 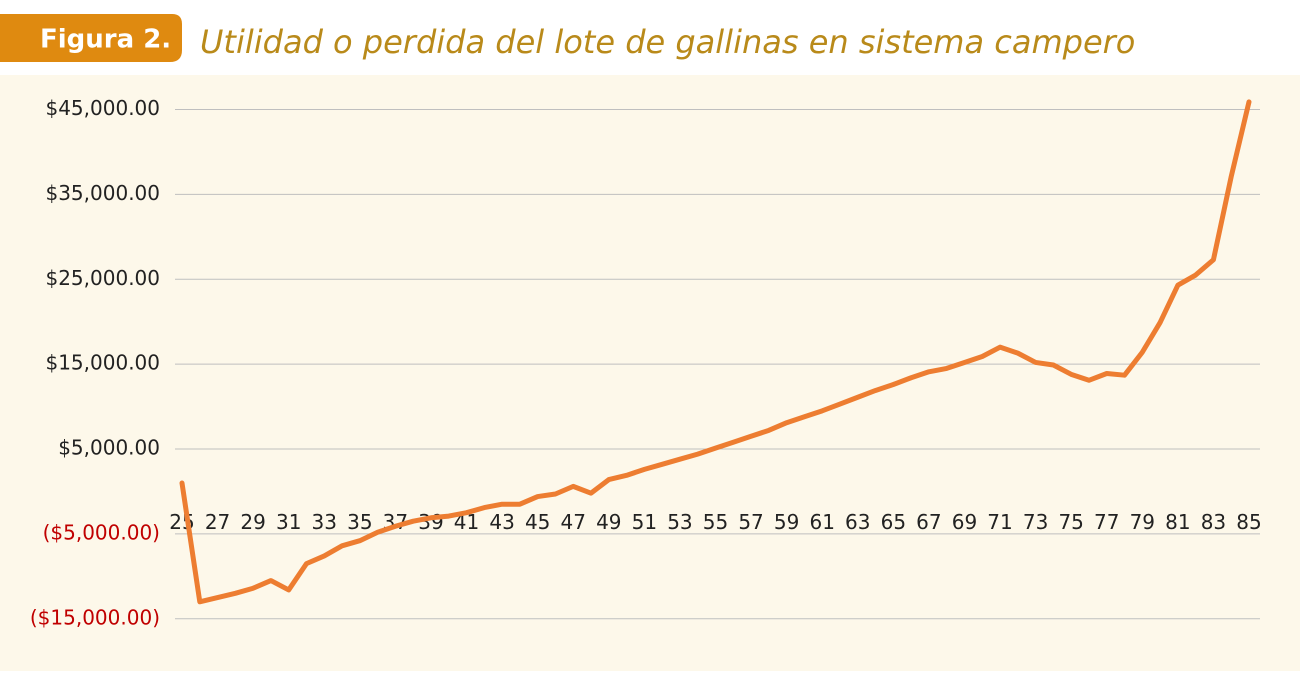 I want to click on x-tick-label: 51, so click(x=644, y=522).